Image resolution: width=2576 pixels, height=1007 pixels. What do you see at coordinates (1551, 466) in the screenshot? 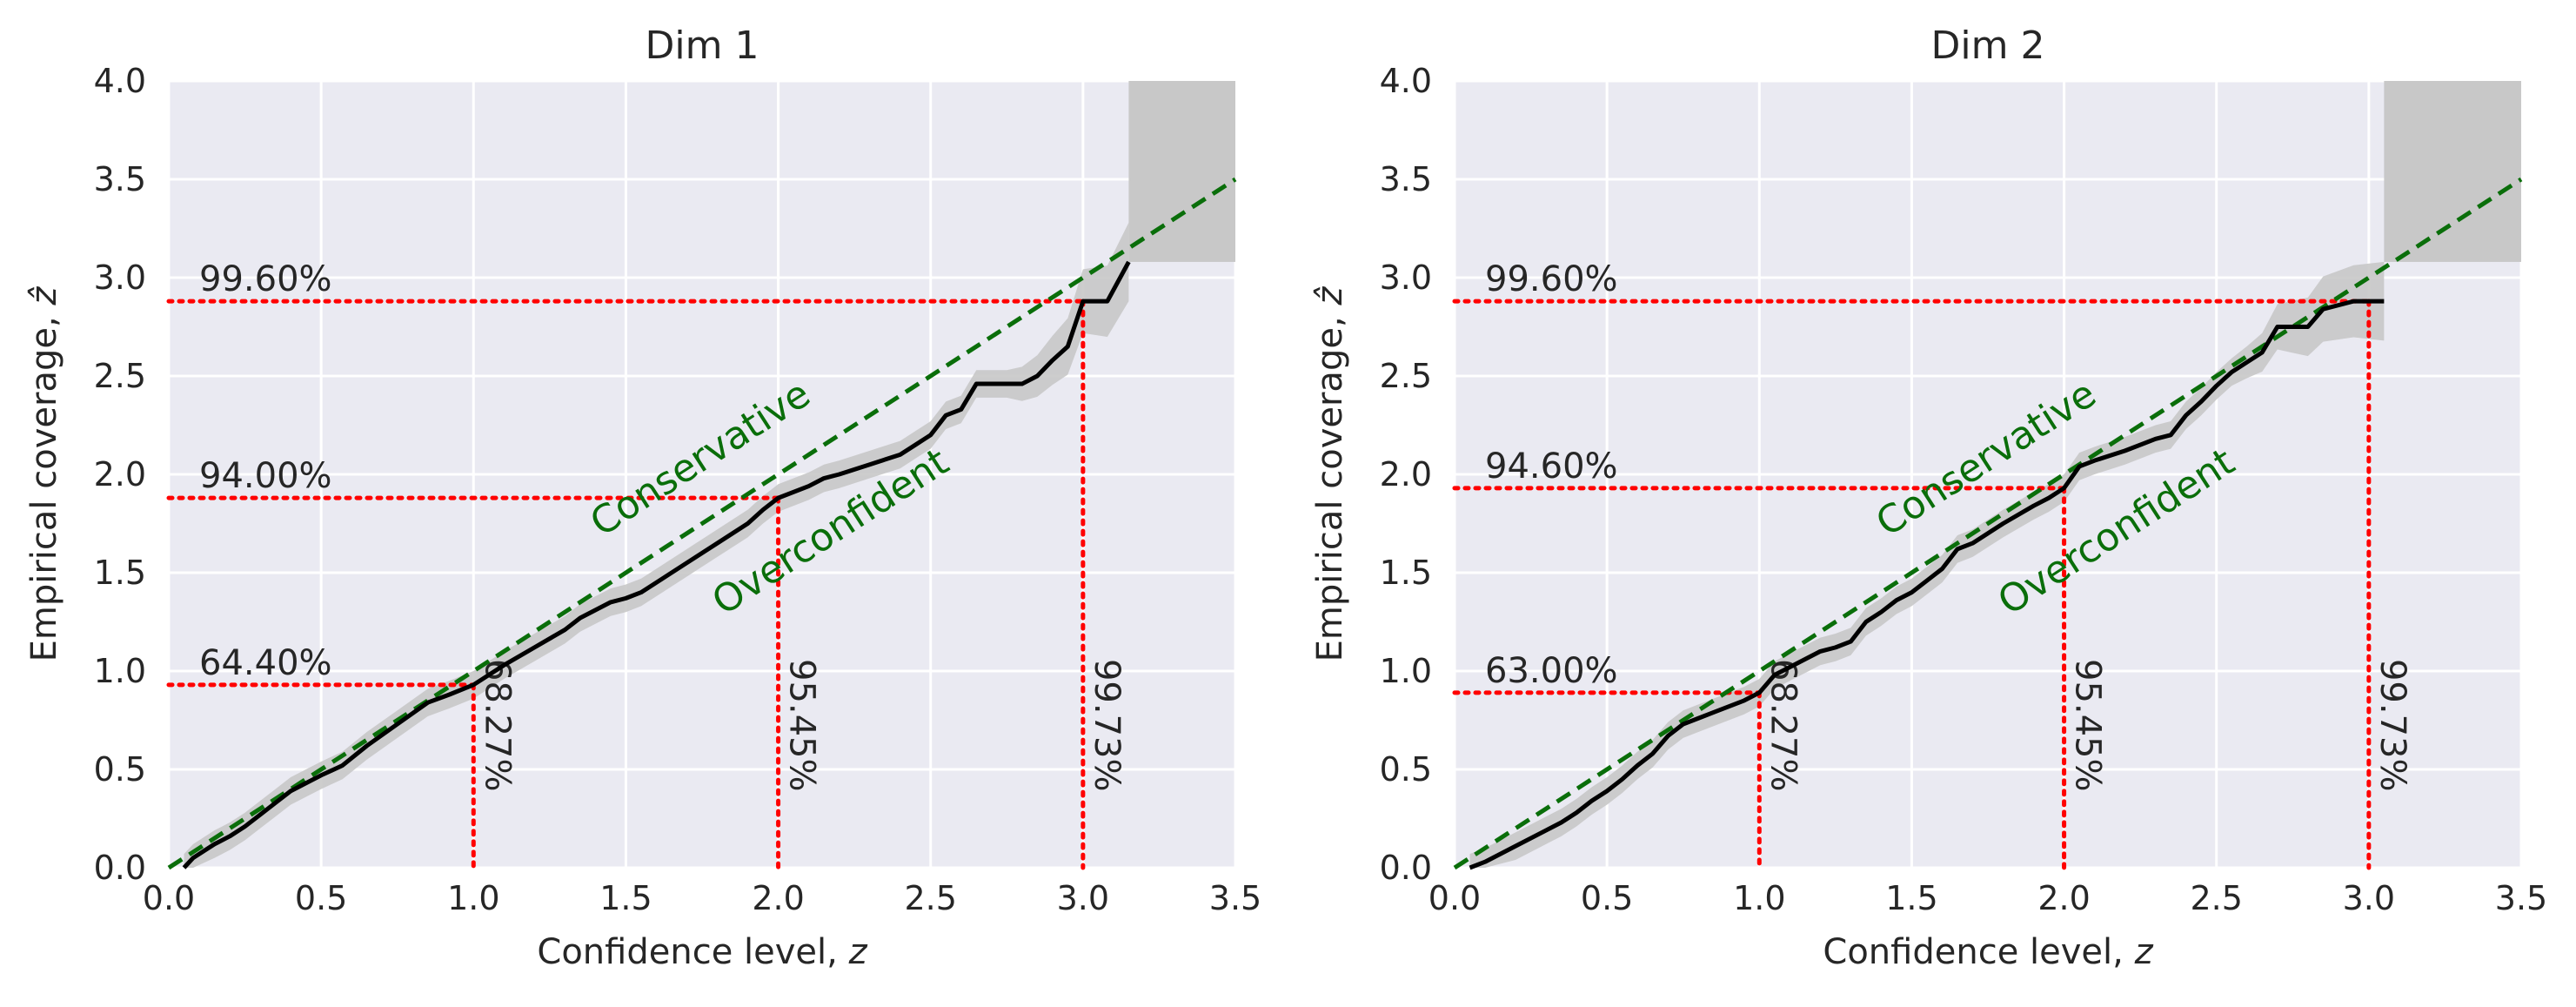
I see `coverage-label: 94.60%` at bounding box center [1551, 466].